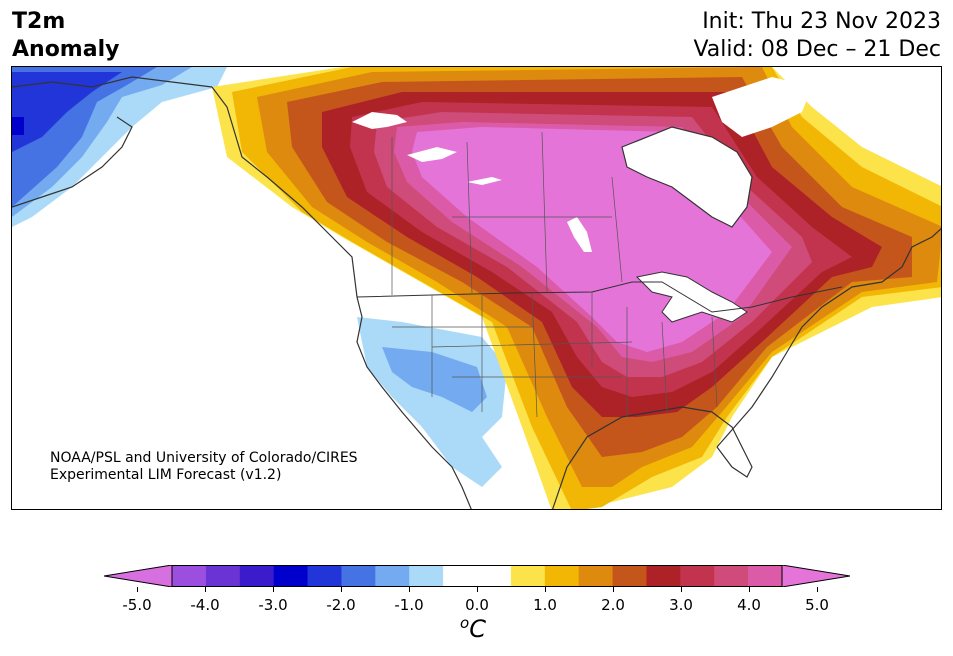 Image resolution: width=953 pixels, height=656 pixels. Describe the element at coordinates (579, 234) in the screenshot. I see `lake-winnipeg` at that location.